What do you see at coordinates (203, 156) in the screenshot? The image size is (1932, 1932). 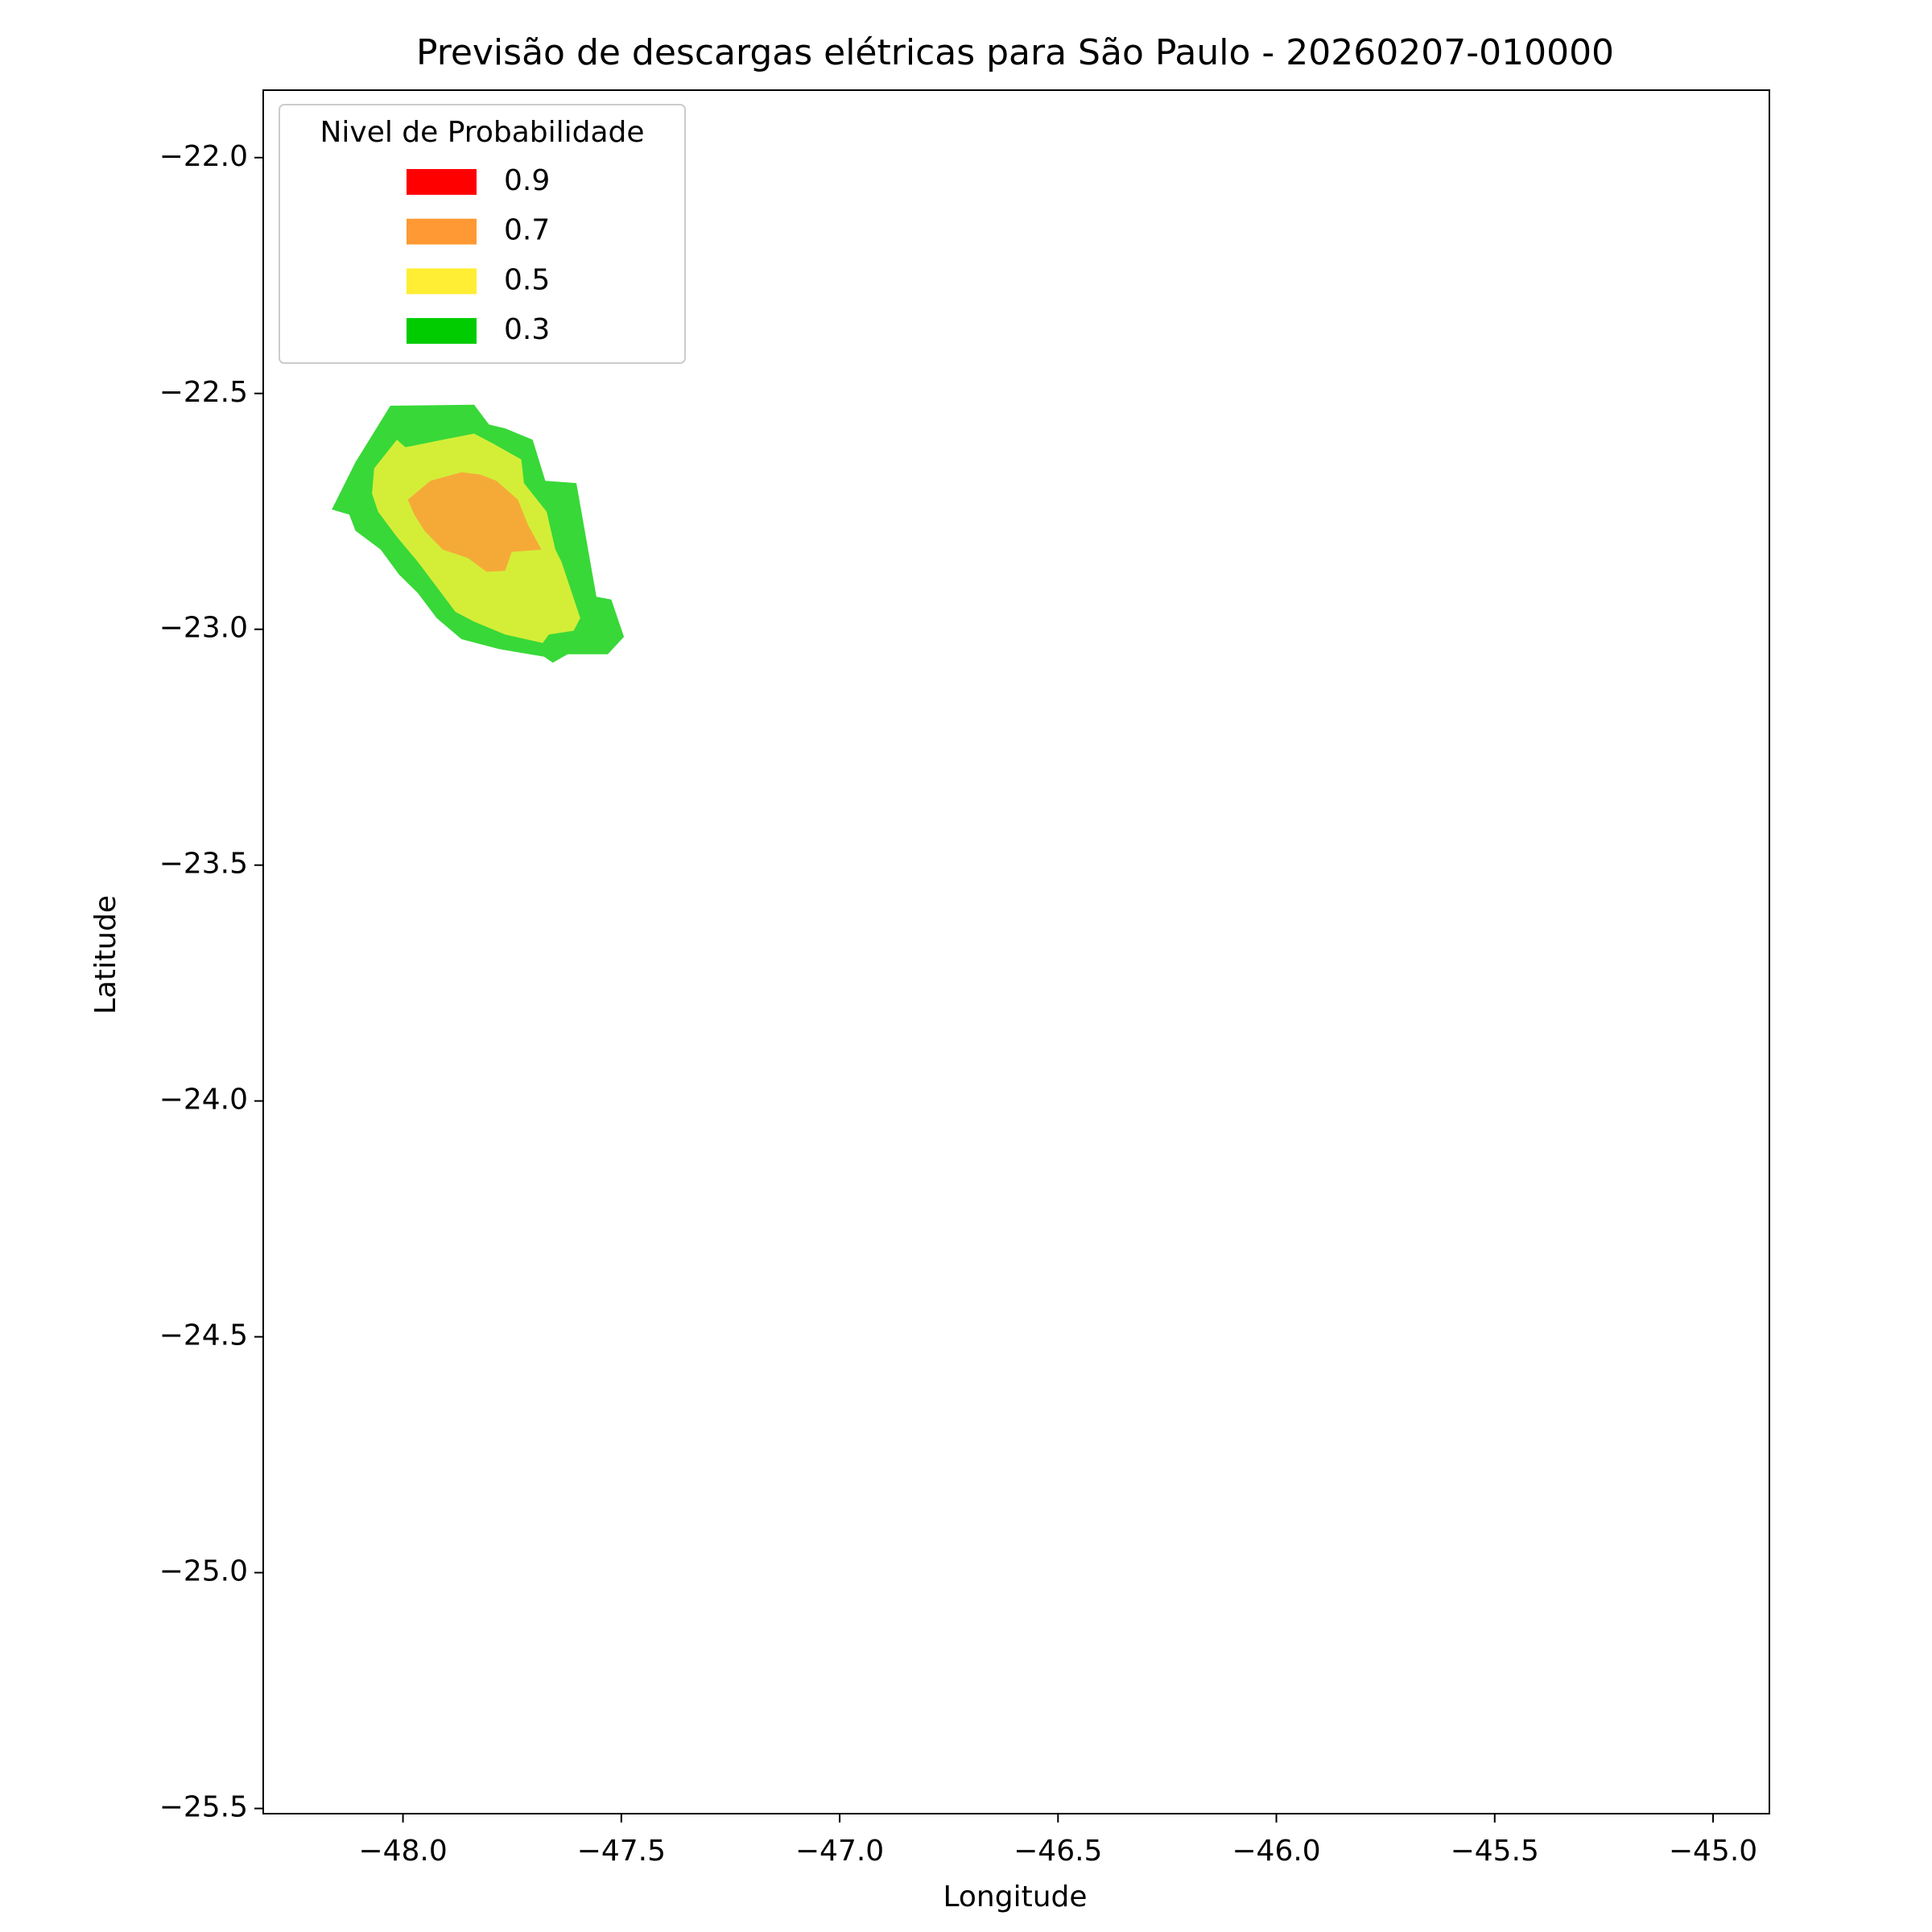 I see `y-tick-label: −22.0` at bounding box center [203, 156].